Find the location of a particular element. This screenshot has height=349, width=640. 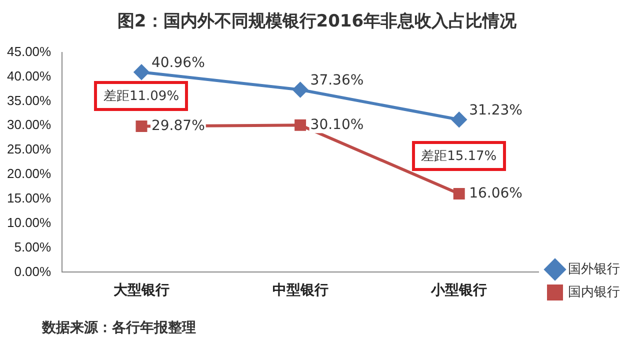

callout-frame: 差距11.09% is located at coordinates (141, 96).